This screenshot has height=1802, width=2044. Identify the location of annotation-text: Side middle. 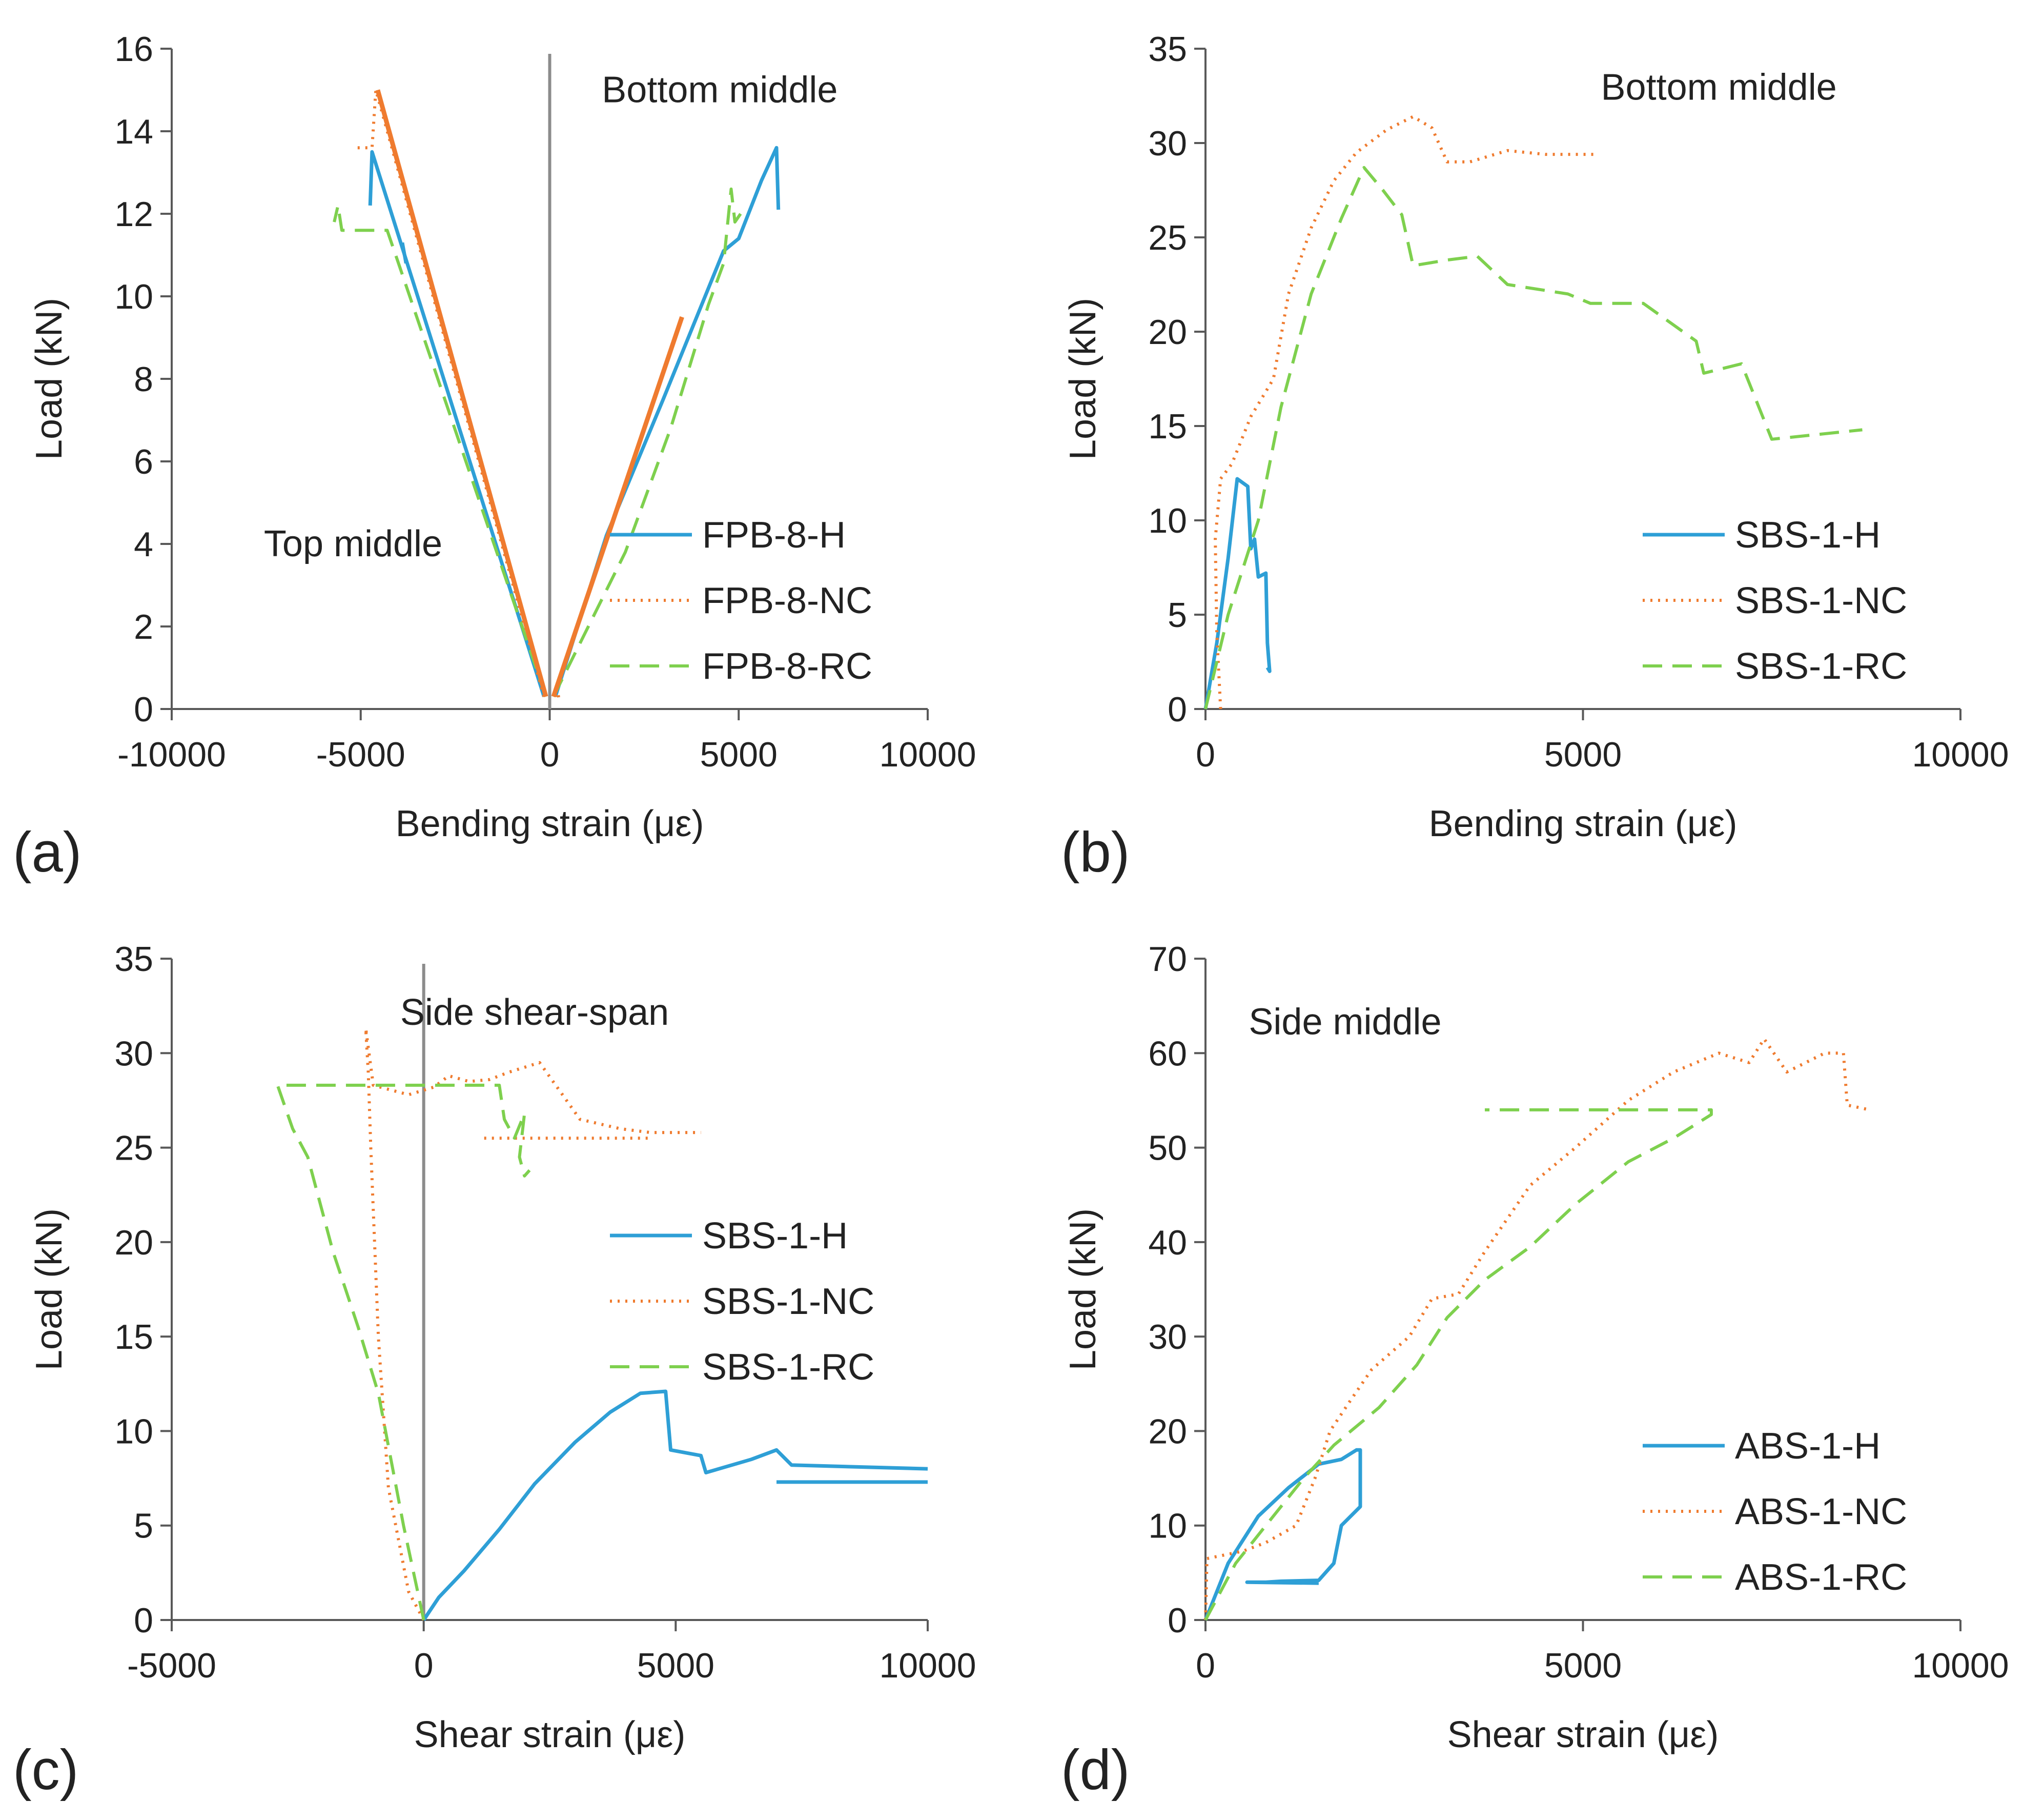
(1345, 1021).